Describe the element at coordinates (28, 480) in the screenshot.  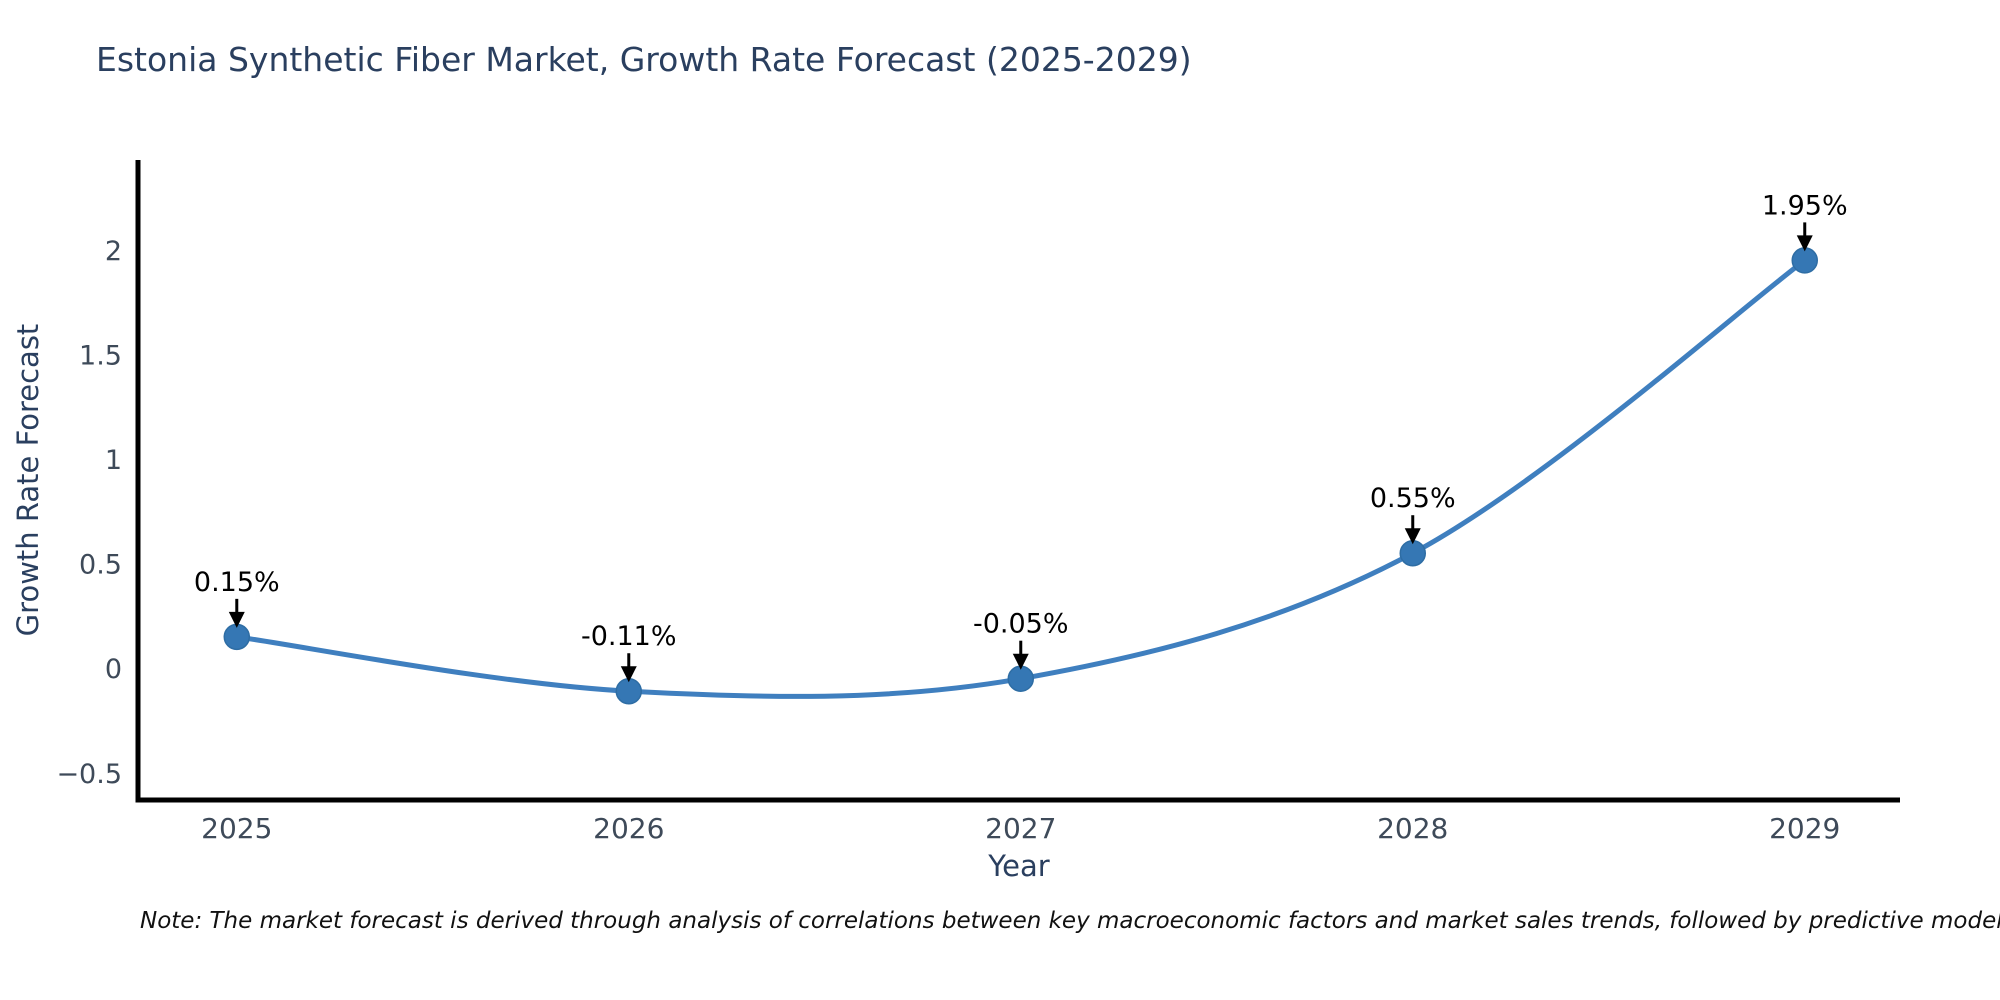
I see `y-axis-title: Growth Rate Forecast` at that location.